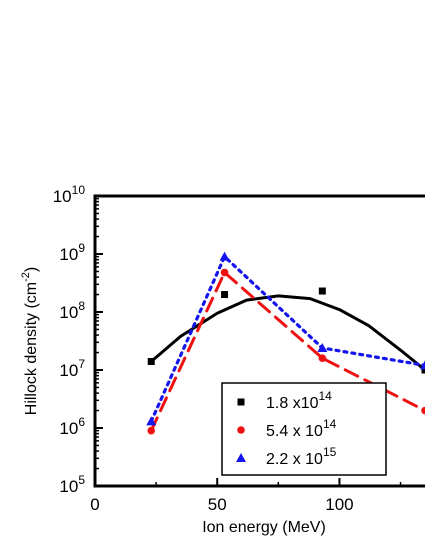 The width and height of the screenshot is (425, 550). What do you see at coordinates (72, 426) in the screenshot?
I see `y-tick-label: 10⁶` at bounding box center [72, 426].